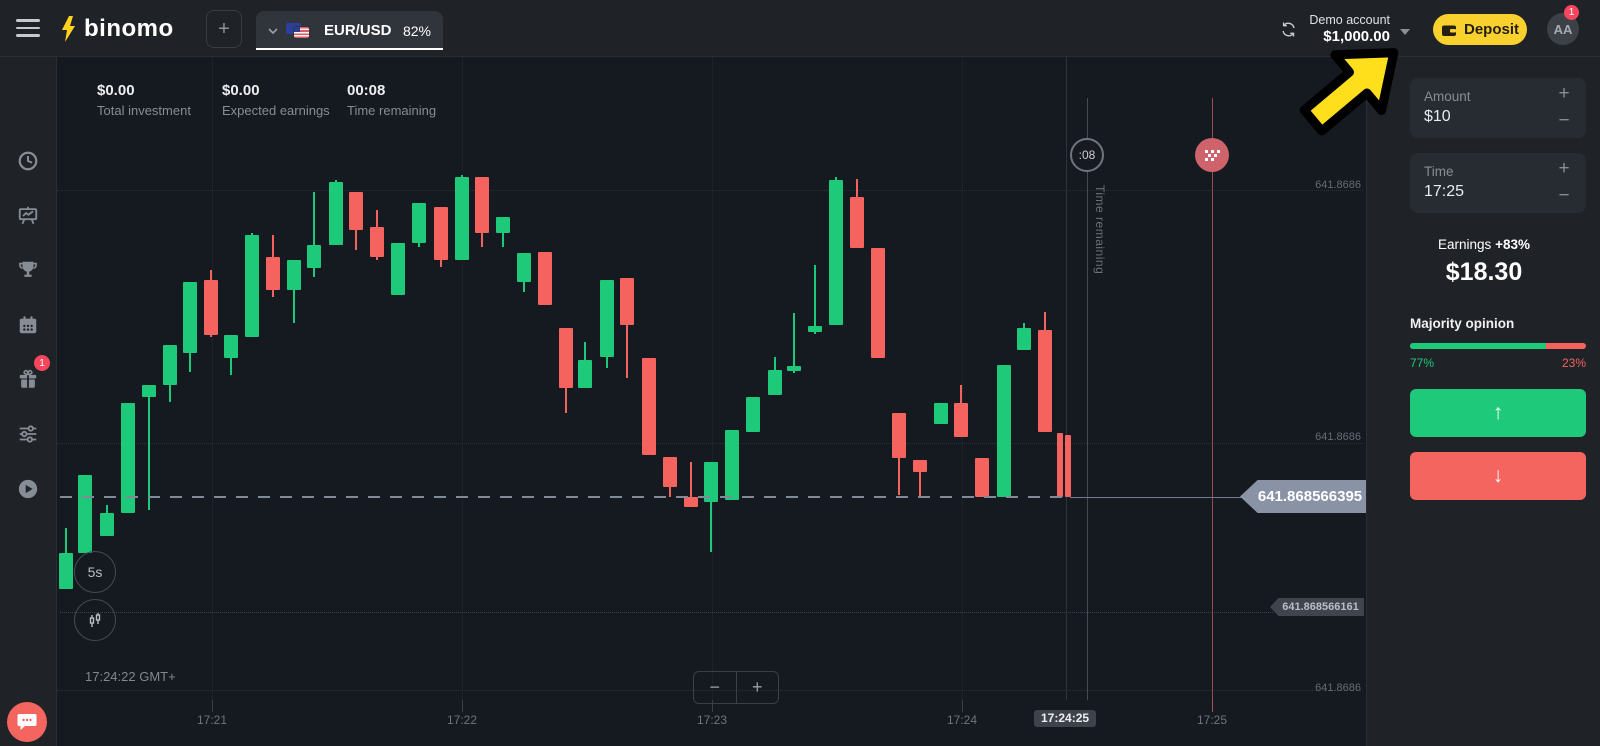  I want to click on put-down-button: ↓, so click(1498, 476).